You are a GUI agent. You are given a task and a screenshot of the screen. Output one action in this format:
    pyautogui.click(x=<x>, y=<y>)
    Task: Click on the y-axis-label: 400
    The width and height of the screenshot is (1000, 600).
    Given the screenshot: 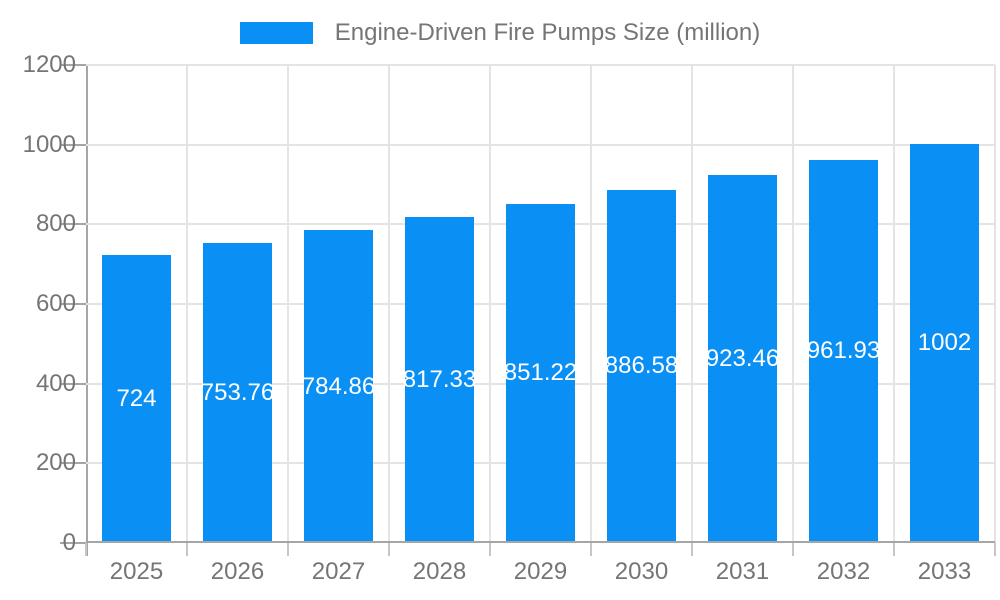 What is the action you would take?
    pyautogui.click(x=55, y=383)
    